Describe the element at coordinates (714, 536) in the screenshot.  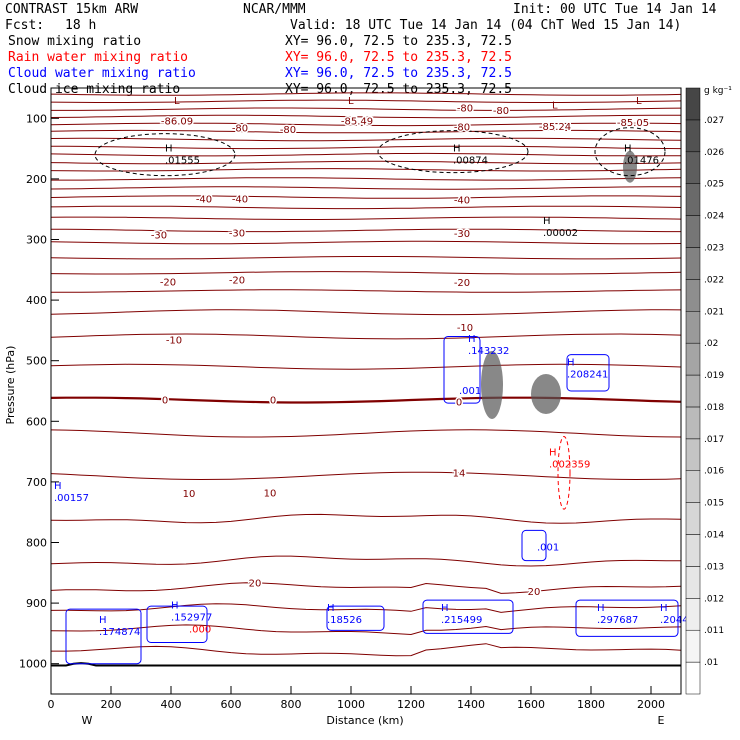
I see `colorbar-tick-label: .014` at that location.